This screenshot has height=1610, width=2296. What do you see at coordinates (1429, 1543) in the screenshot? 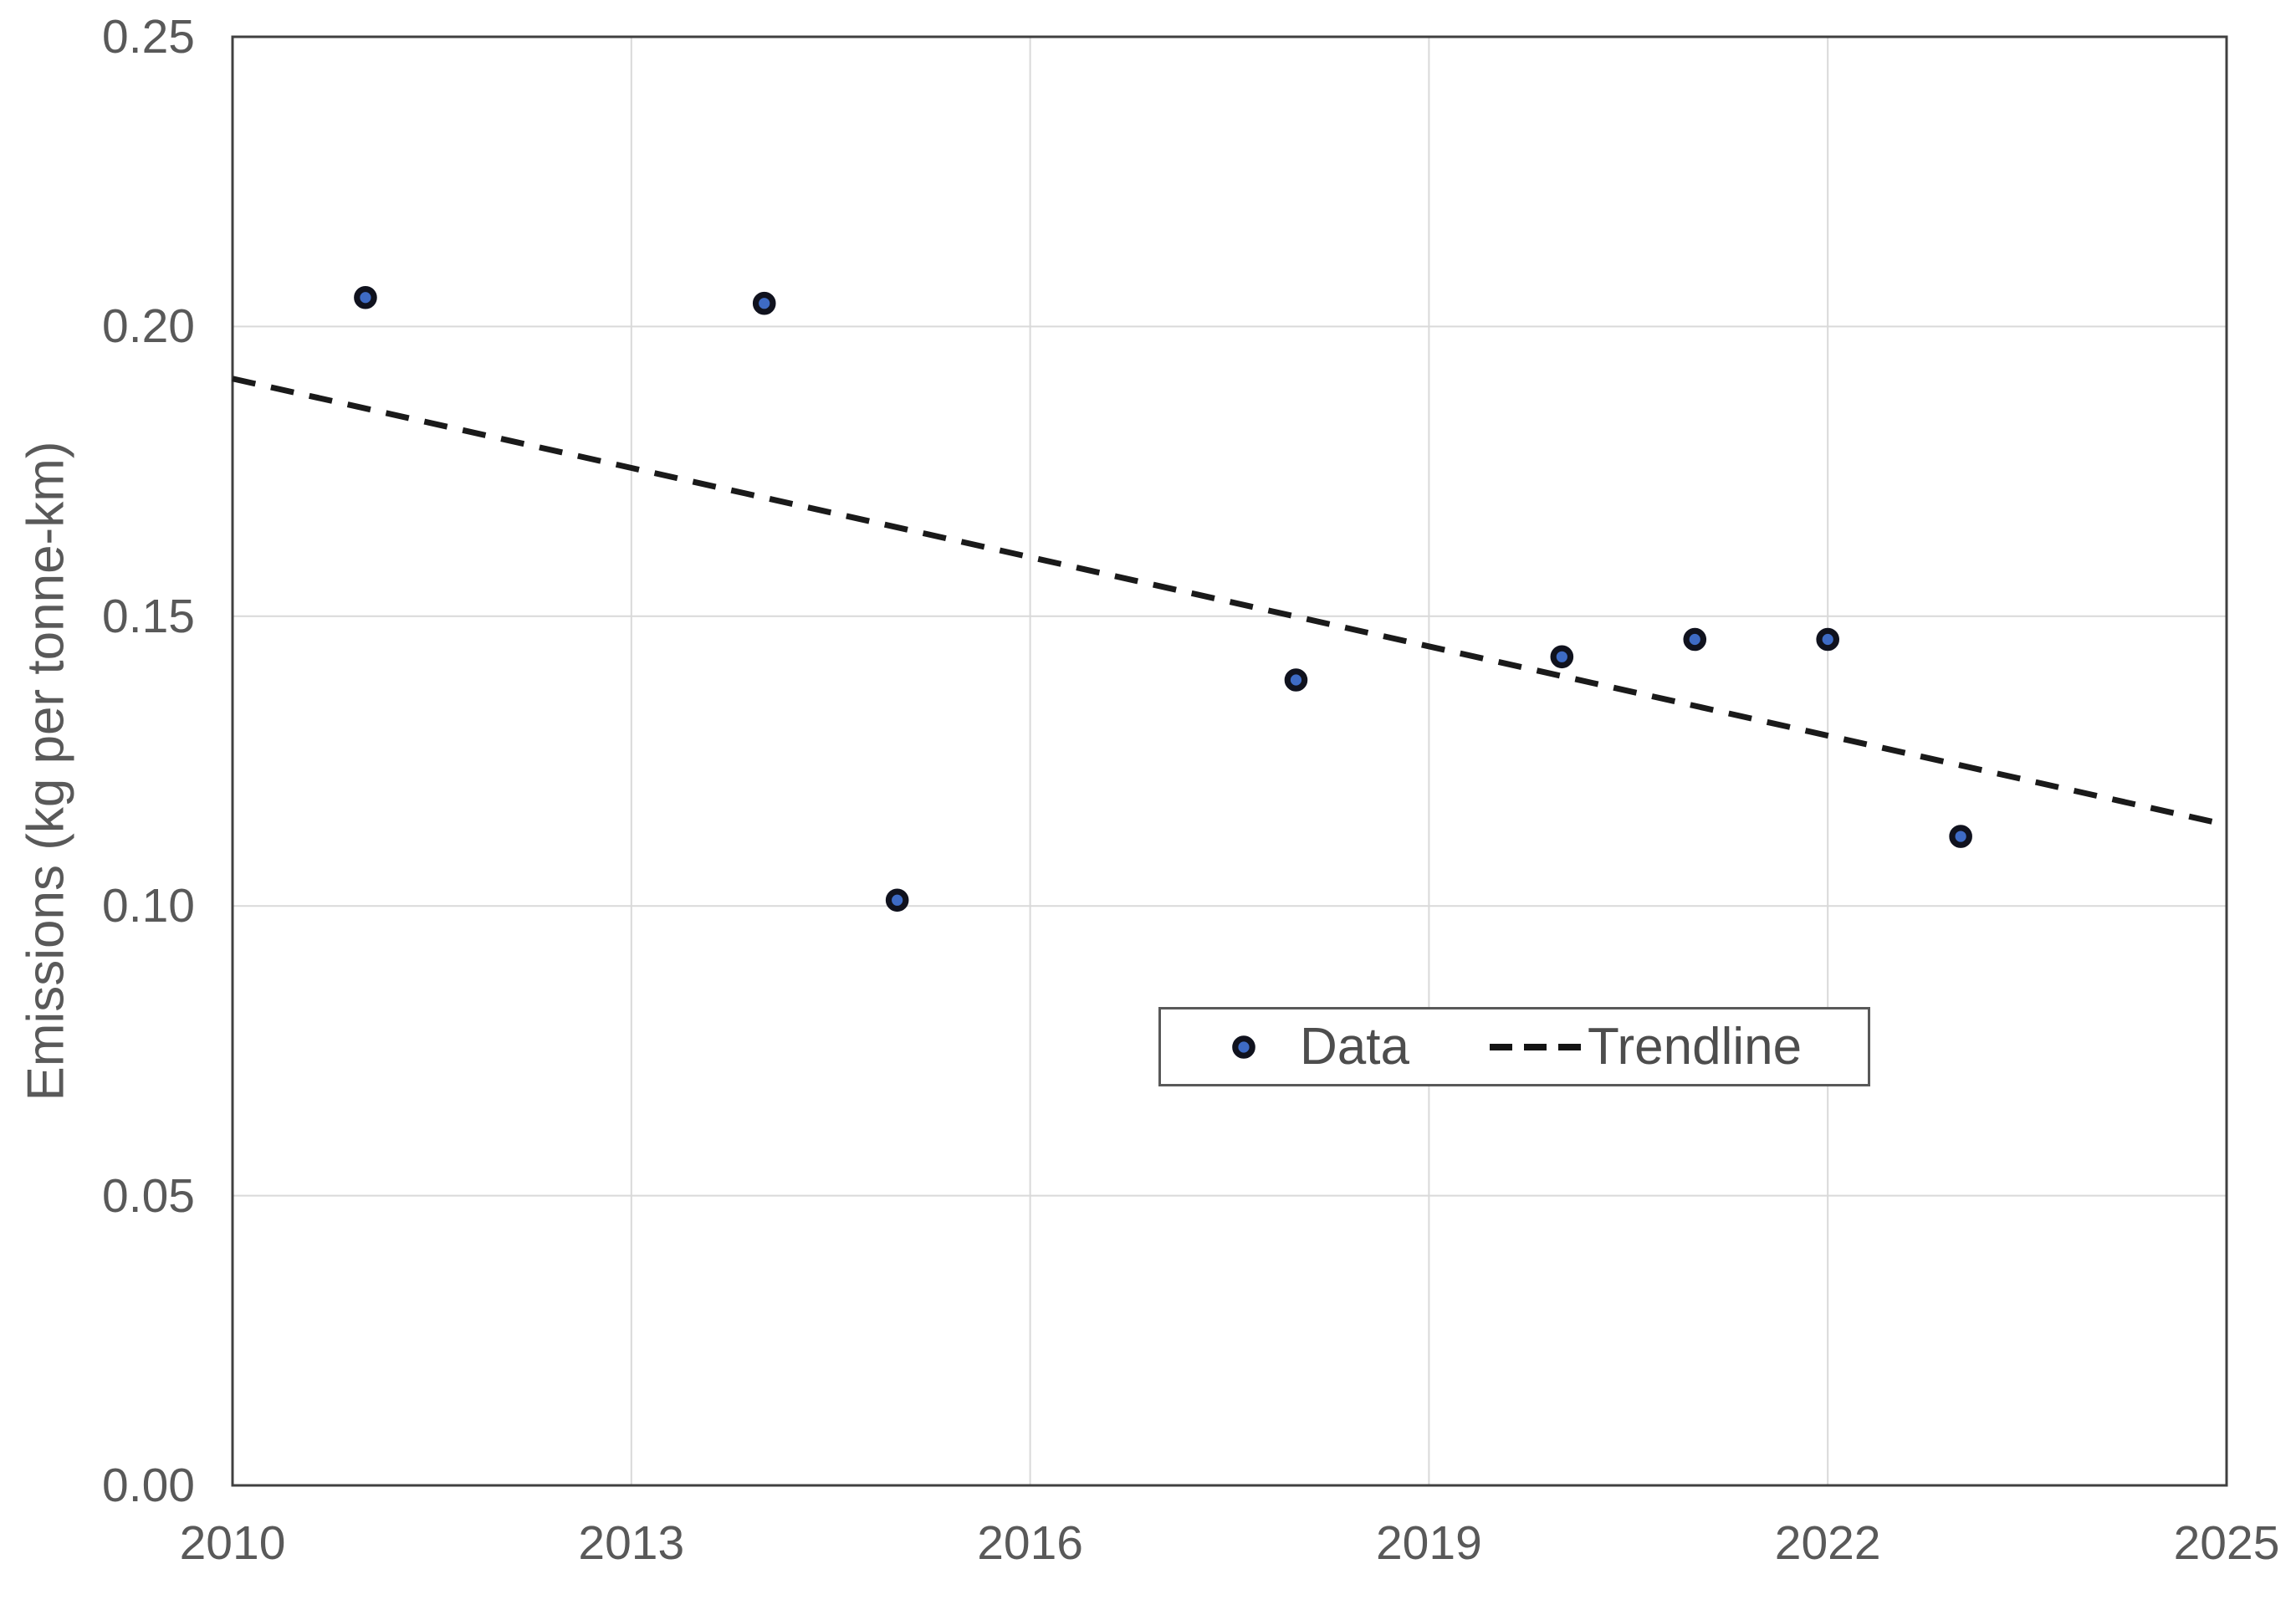
I see `x-tick-label: 2019` at bounding box center [1429, 1543].